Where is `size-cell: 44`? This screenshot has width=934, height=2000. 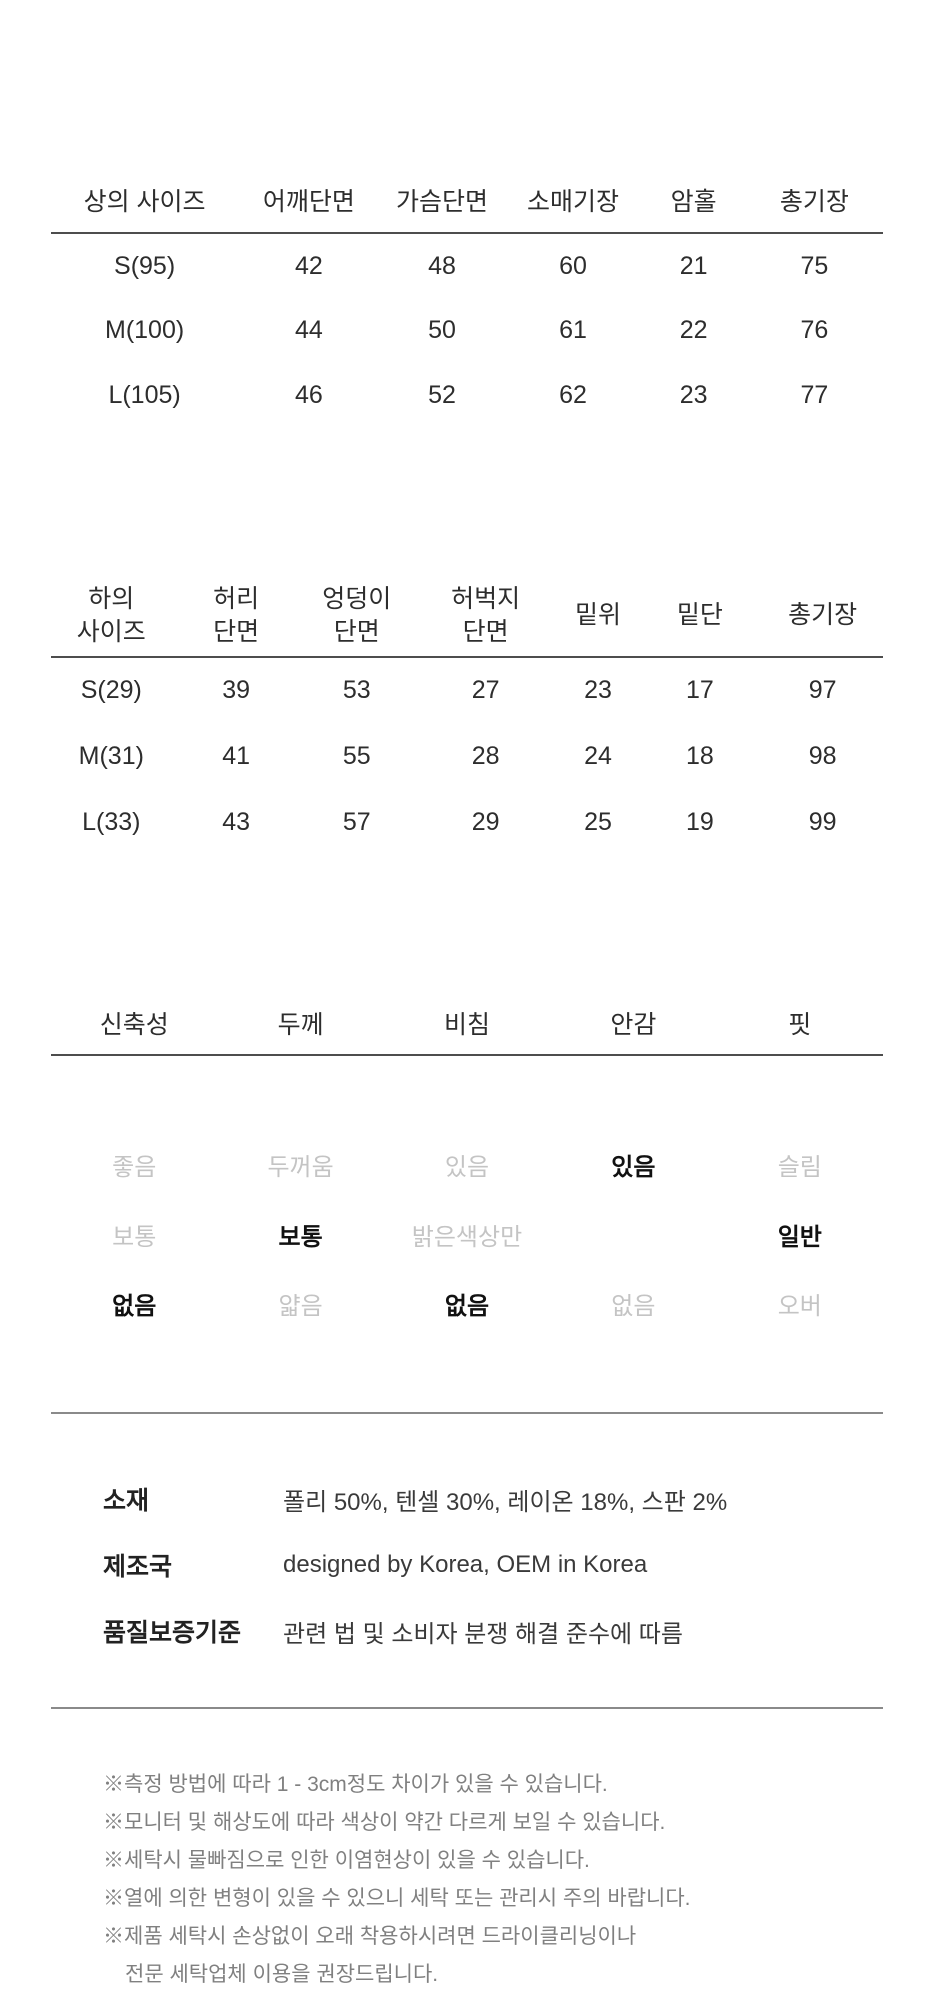 size-cell: 44 is located at coordinates (309, 330).